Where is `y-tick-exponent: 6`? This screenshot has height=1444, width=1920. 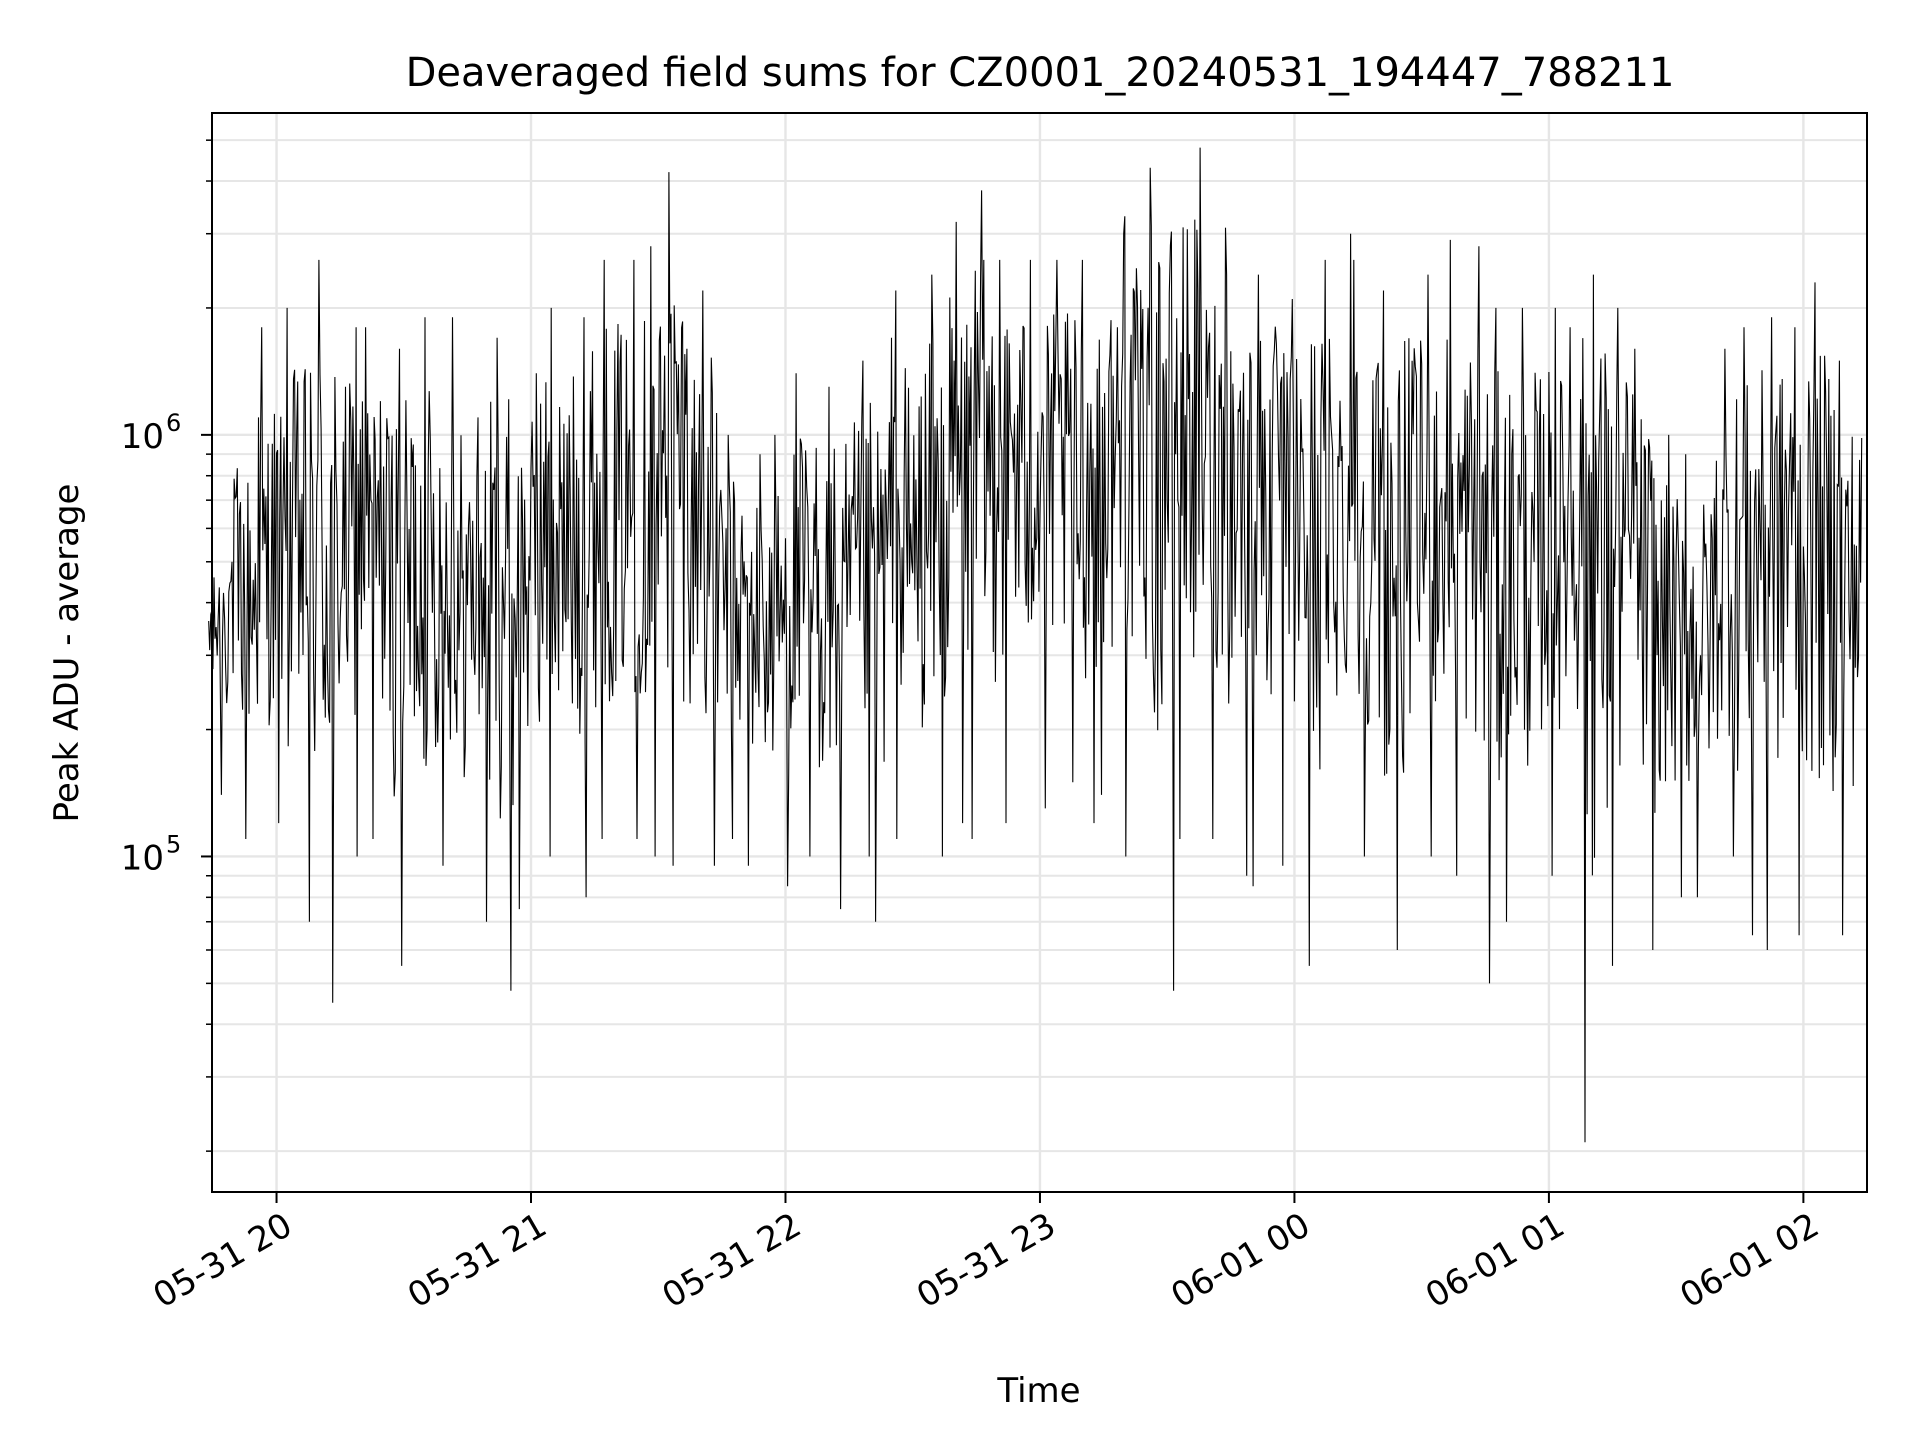 y-tick-exponent: 6 is located at coordinates (173, 423).